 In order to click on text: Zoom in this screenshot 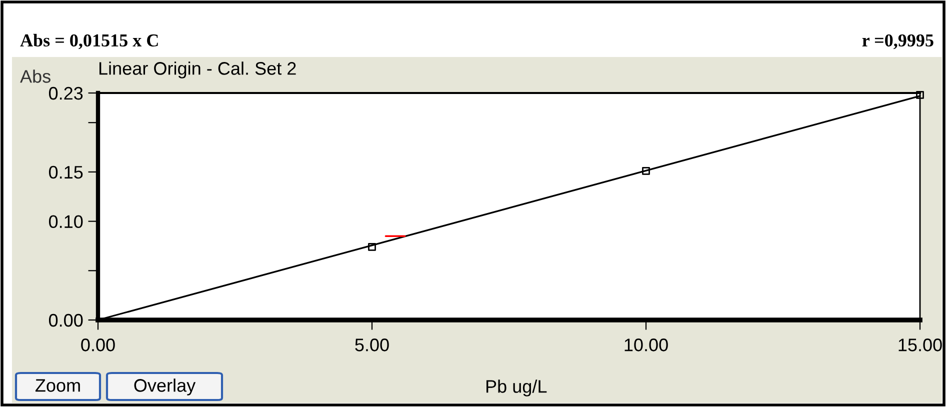, I will do `click(58, 385)`.